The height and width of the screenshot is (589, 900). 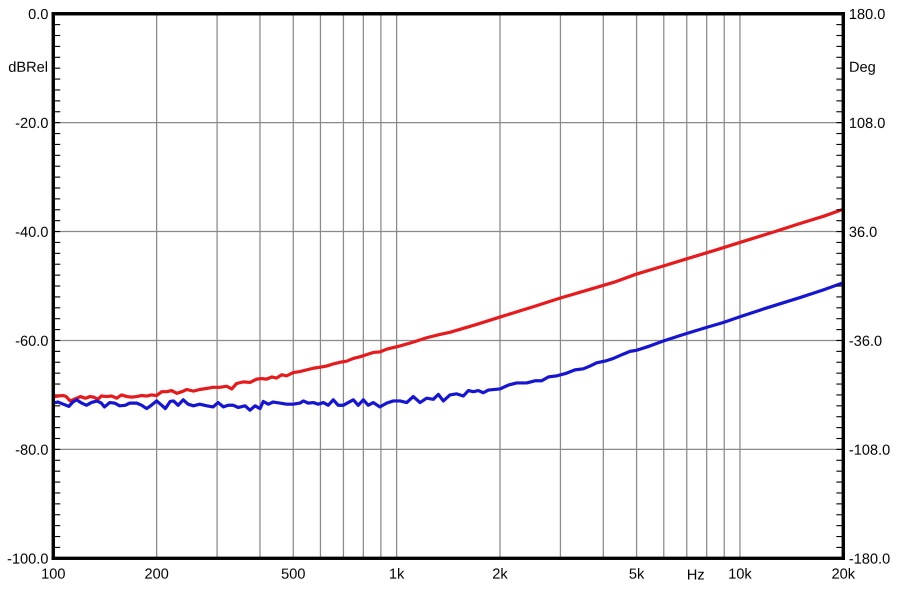 What do you see at coordinates (866, 341) in the screenshot?
I see `y2-tick-label: -36.0` at bounding box center [866, 341].